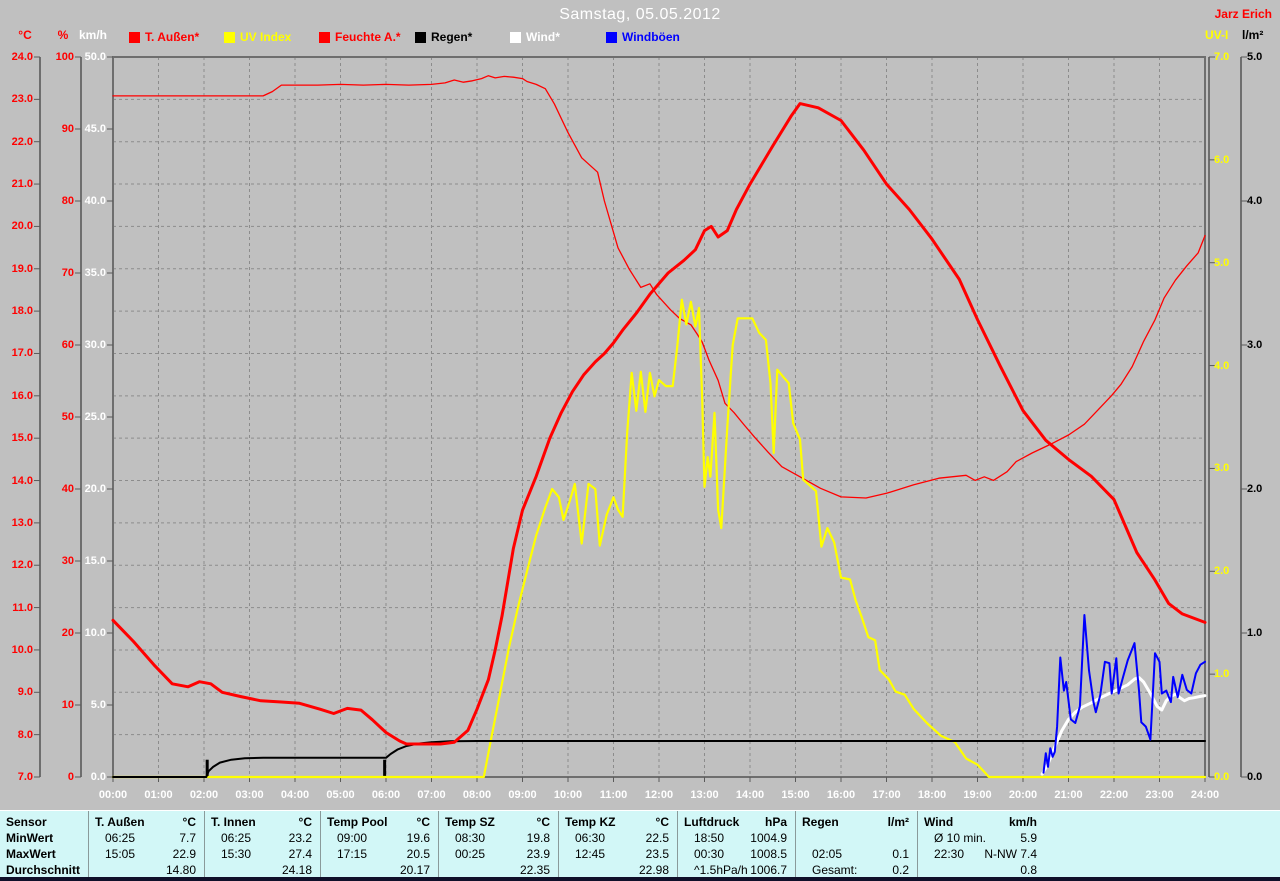  What do you see at coordinates (22, 226) in the screenshot?
I see `tick-label-temp_c: 20.0` at bounding box center [22, 226].